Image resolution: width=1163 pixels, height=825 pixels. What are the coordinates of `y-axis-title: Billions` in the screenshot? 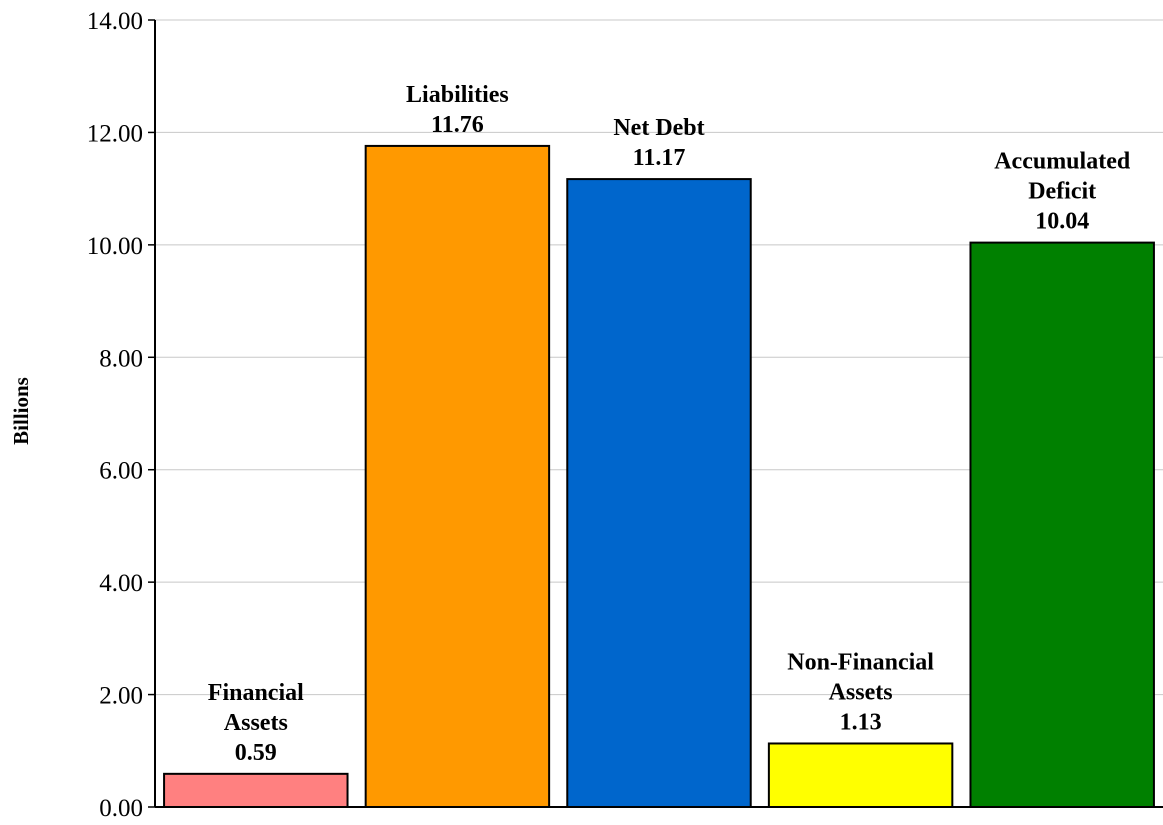 It's located at (21, 411).